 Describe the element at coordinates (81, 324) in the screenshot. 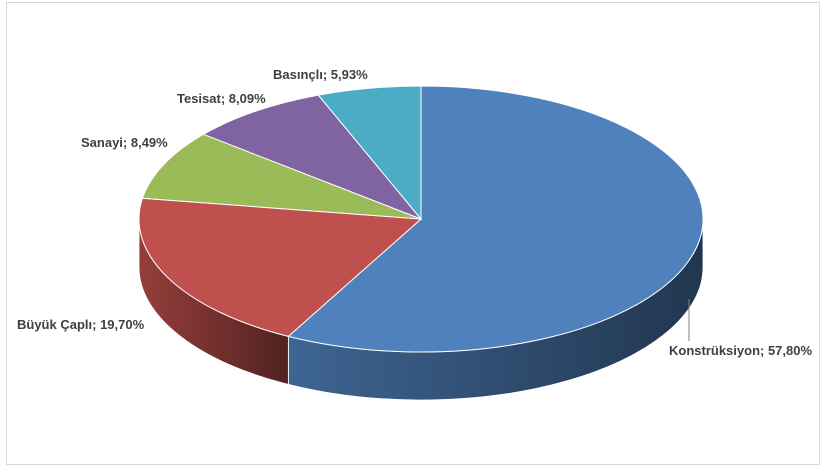

I see `data-label-1: Büyük Çaplı; 19,70%` at that location.